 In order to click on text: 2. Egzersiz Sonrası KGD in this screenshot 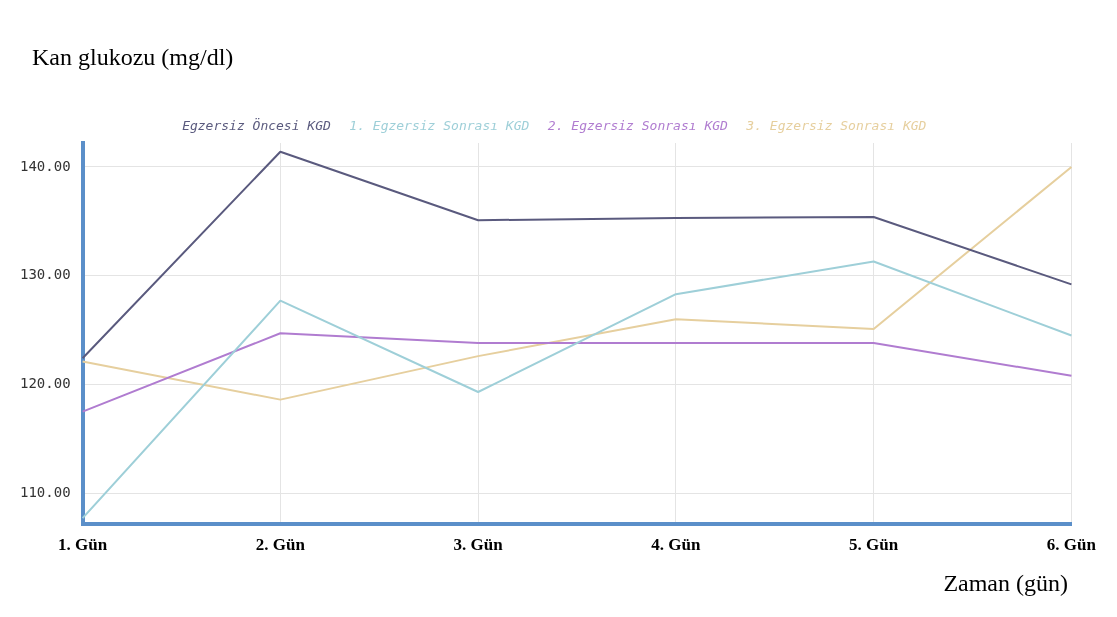, I will do `click(638, 125)`.